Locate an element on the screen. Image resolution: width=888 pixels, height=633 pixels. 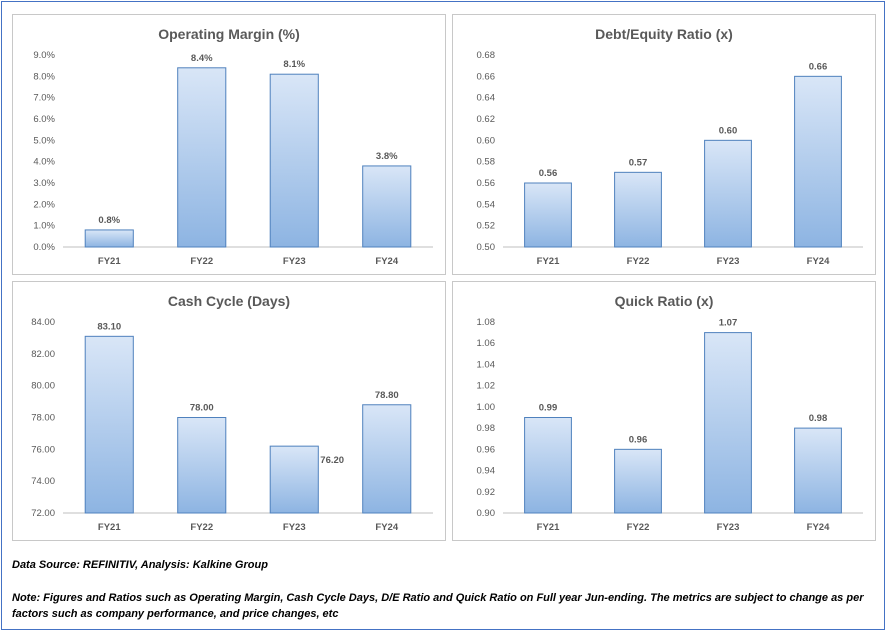
data-label: 0.57 is located at coordinates (638, 162).